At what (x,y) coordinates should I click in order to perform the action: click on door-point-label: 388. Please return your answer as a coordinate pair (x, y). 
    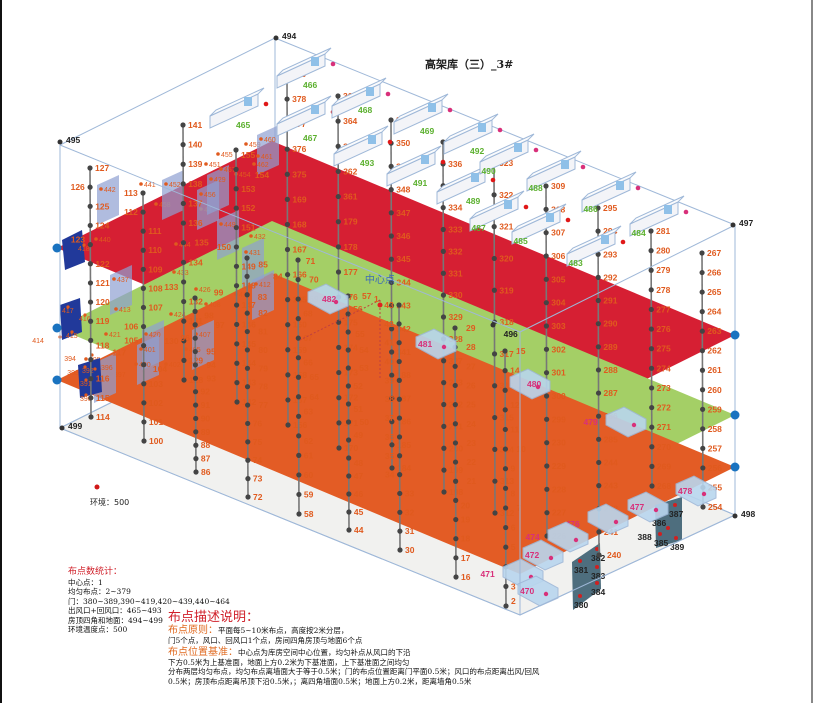
    Looking at the image, I should click on (645, 537).